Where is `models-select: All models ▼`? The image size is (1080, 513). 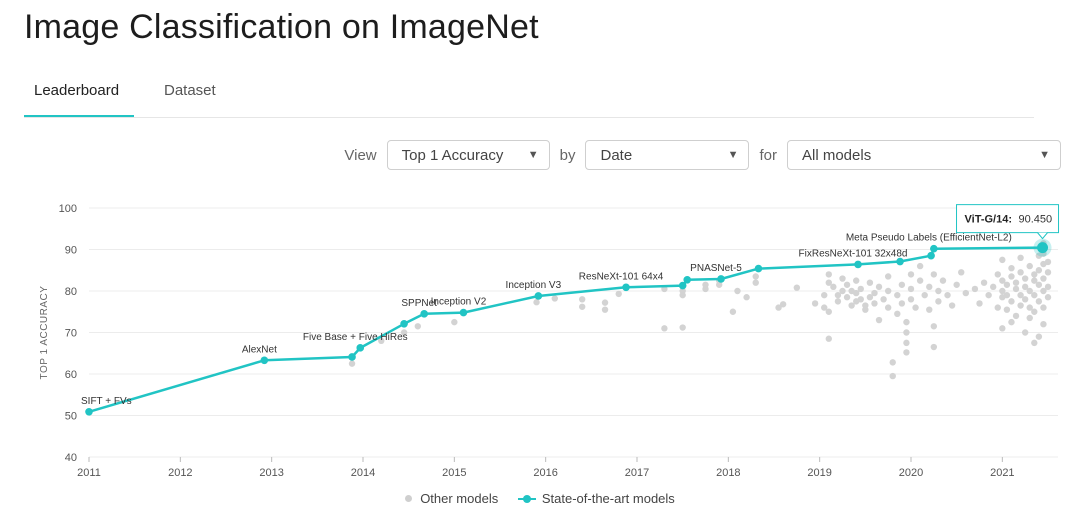
models-select: All models ▼ is located at coordinates (924, 155).